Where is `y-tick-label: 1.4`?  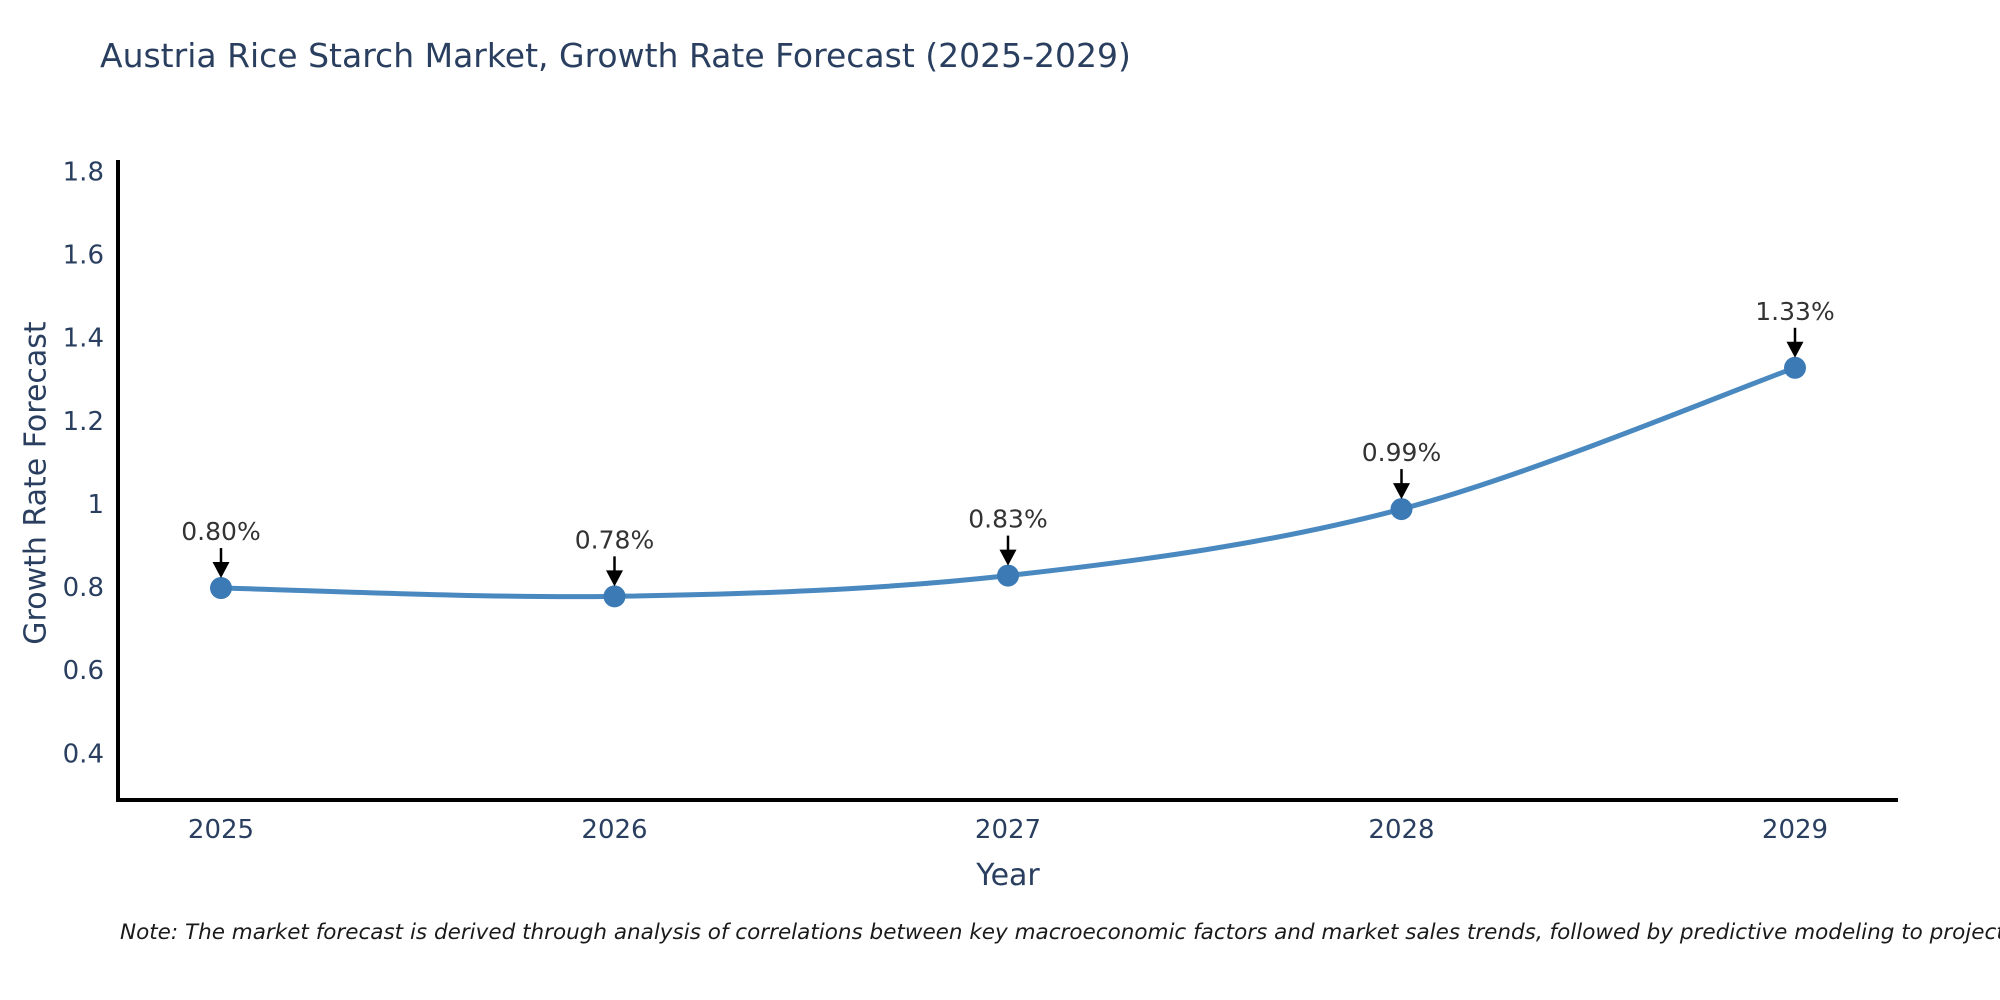 y-tick-label: 1.4 is located at coordinates (83, 339).